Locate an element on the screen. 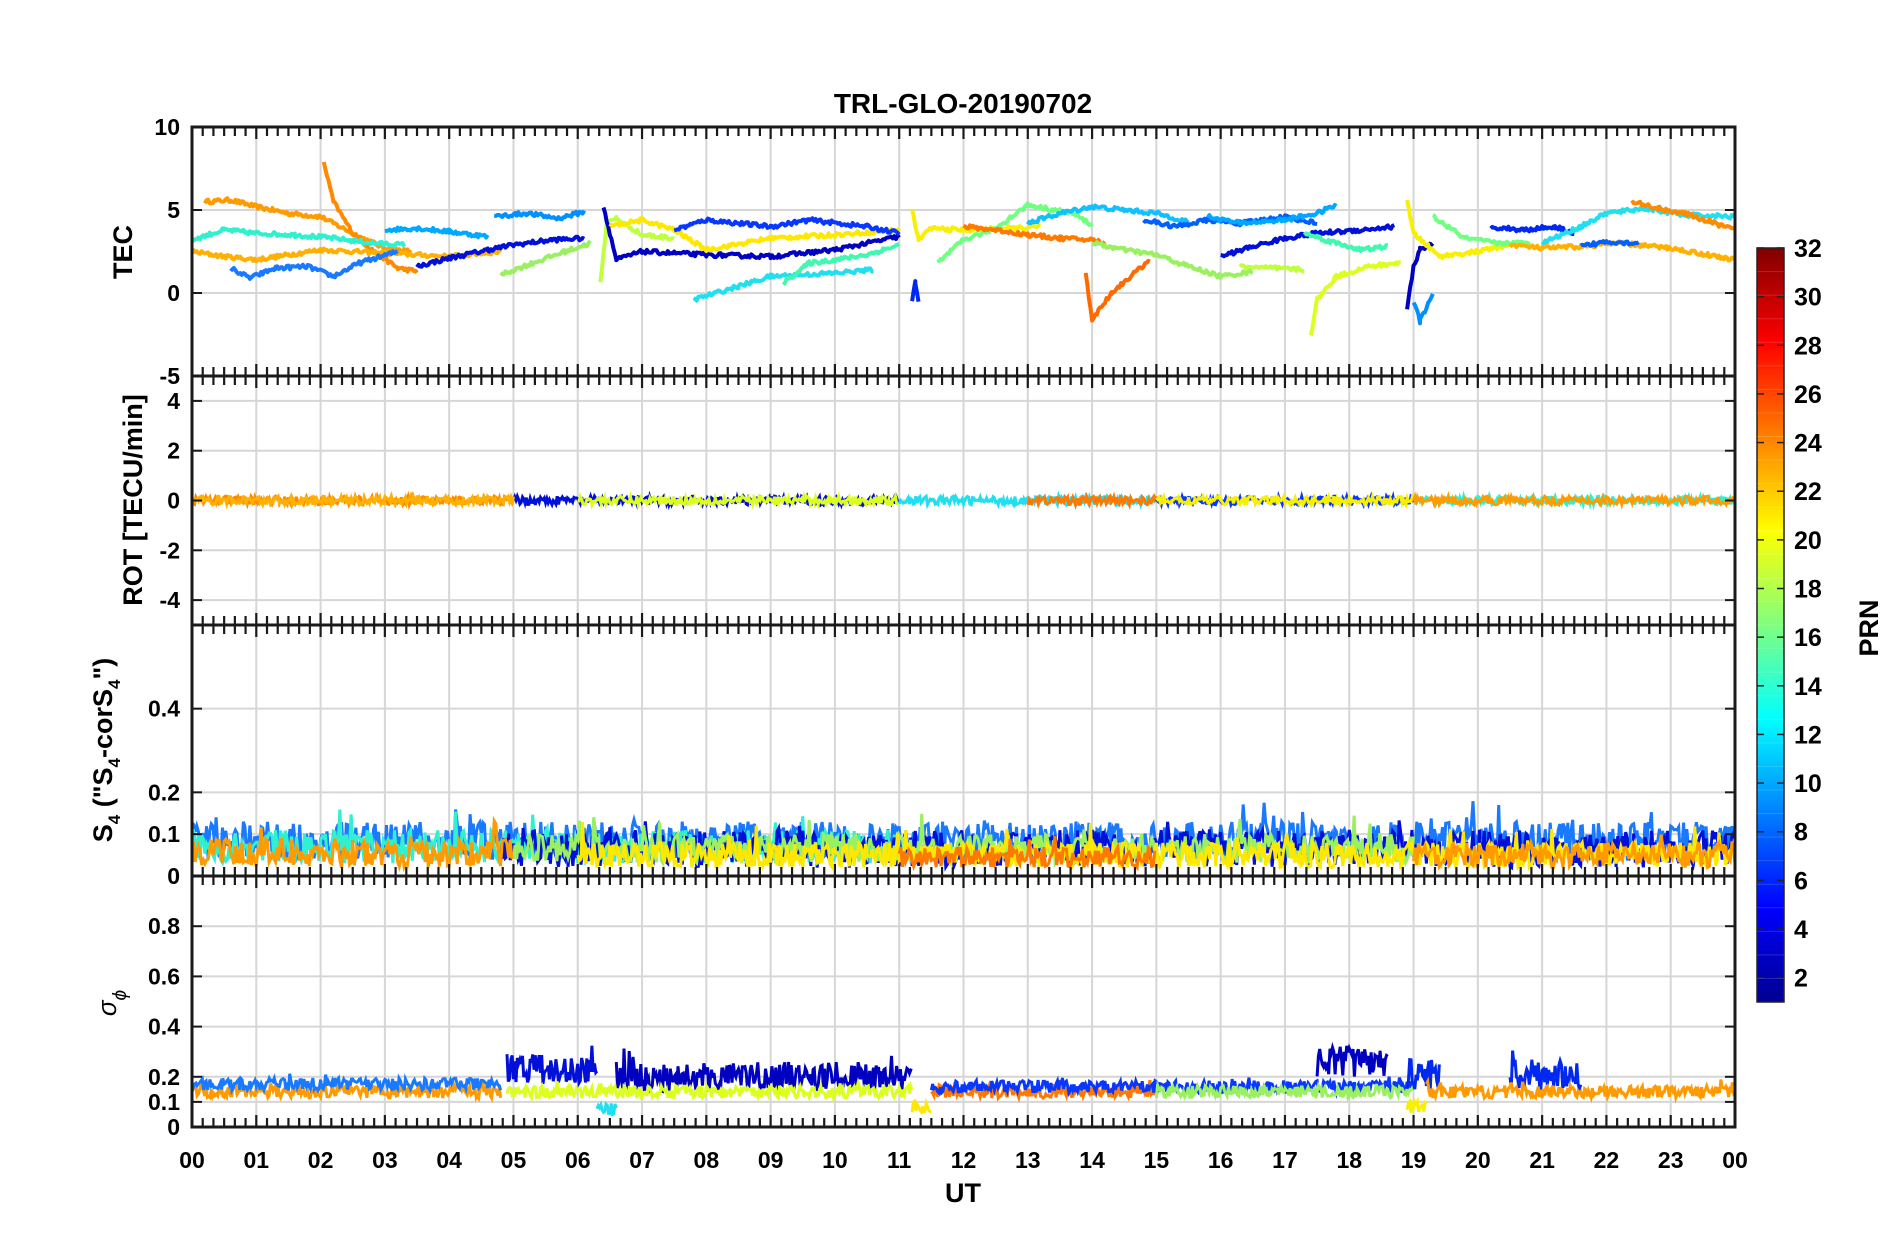 This screenshot has height=1236, width=1902. s4-y-tick-label: 0 is located at coordinates (173, 876).